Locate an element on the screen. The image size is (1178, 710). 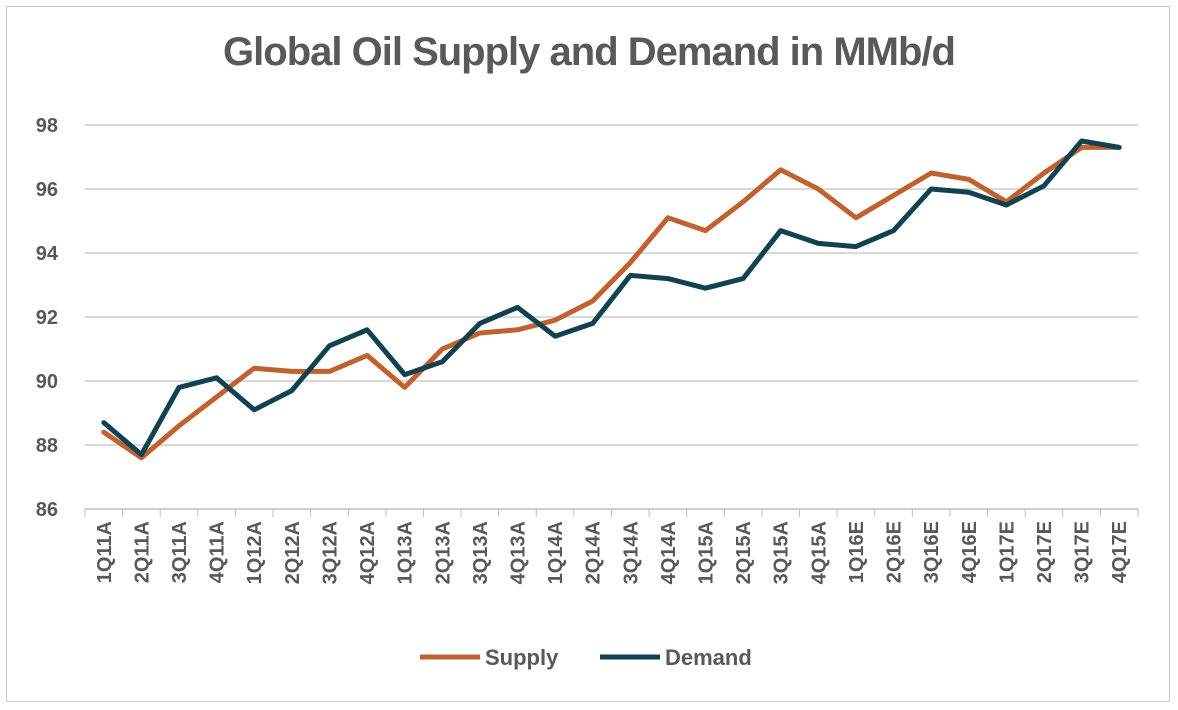
x-tick-label: 4Q11A is located at coordinates (218, 552).